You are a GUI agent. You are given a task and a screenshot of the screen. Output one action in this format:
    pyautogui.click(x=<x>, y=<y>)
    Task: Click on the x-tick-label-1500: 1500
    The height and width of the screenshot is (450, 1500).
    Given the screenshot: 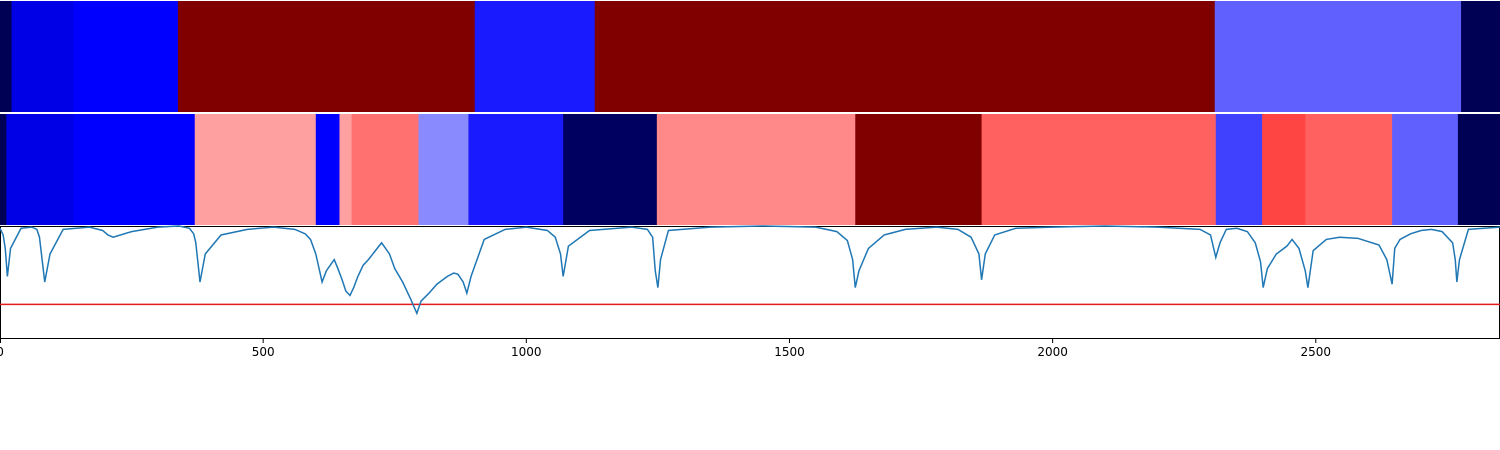 What is the action you would take?
    pyautogui.click(x=789, y=352)
    